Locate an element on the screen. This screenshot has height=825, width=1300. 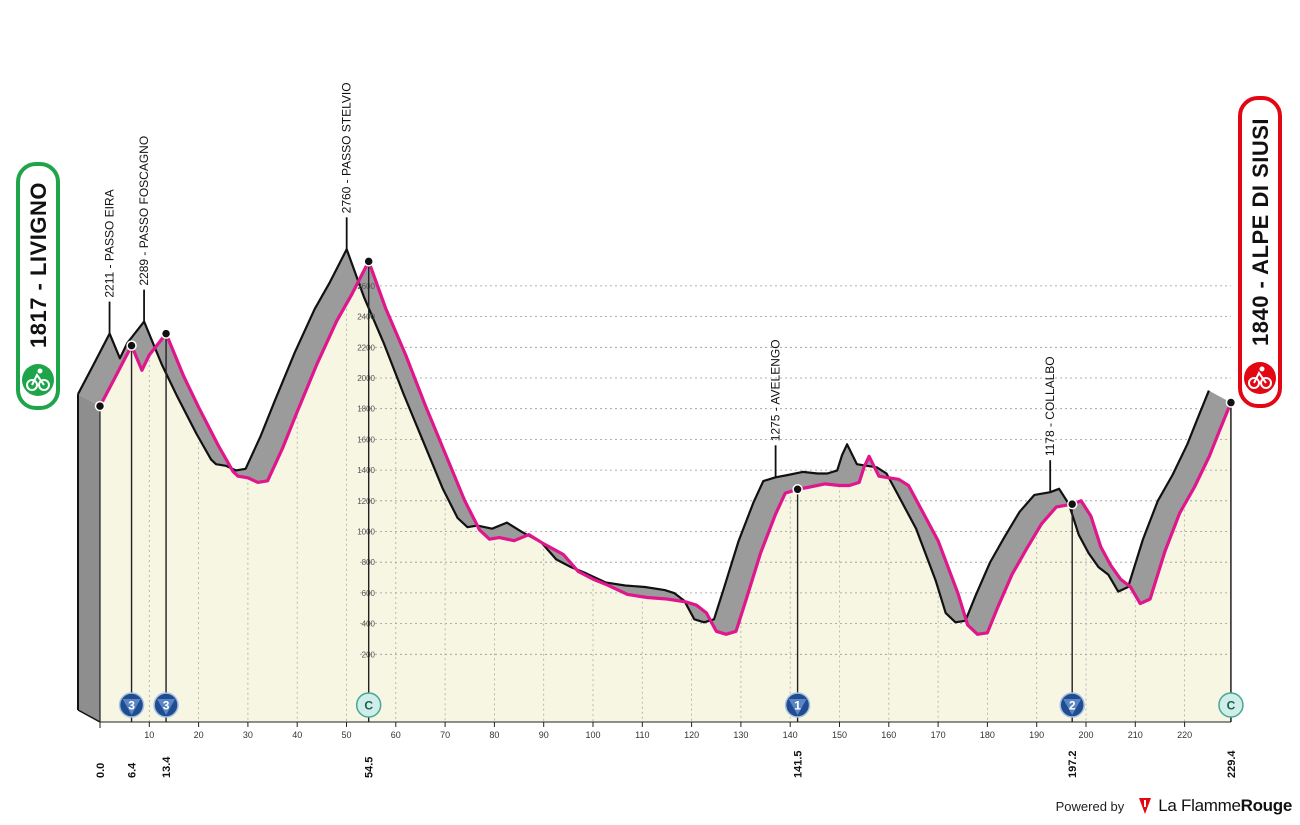
x-tick-label: 140 is located at coordinates (790, 735).